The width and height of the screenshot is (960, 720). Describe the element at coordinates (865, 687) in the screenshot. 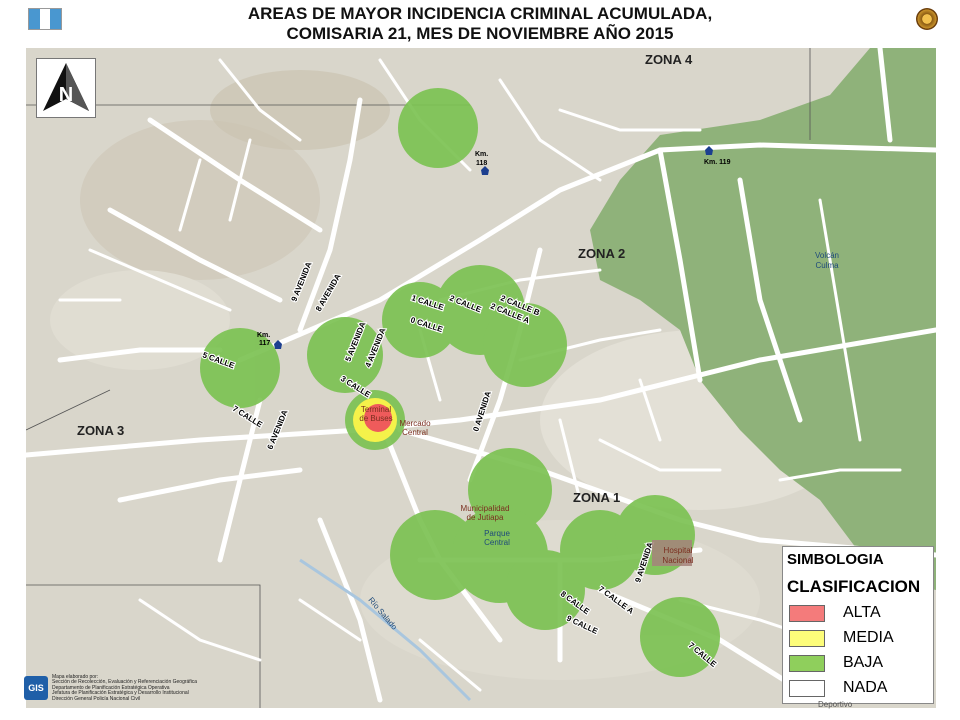

I see `legend-label-nada: NADA` at that location.